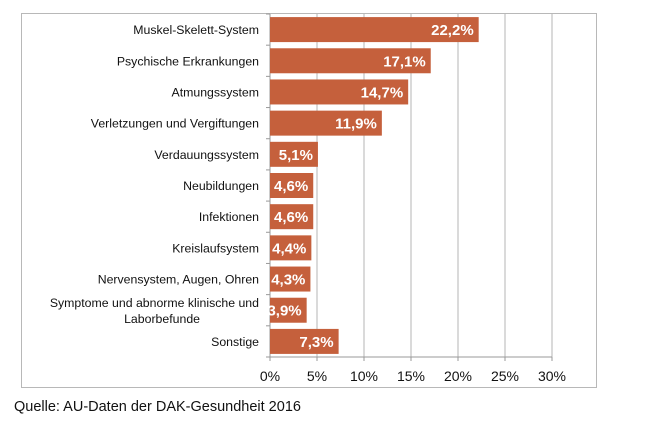 The image size is (661, 425). I want to click on data-label: 4,4%, so click(289, 248).